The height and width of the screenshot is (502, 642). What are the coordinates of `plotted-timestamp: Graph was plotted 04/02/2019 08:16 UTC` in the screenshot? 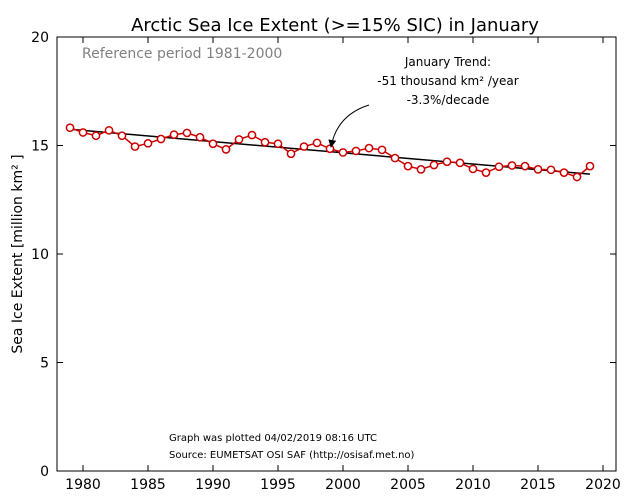 It's located at (273, 438).